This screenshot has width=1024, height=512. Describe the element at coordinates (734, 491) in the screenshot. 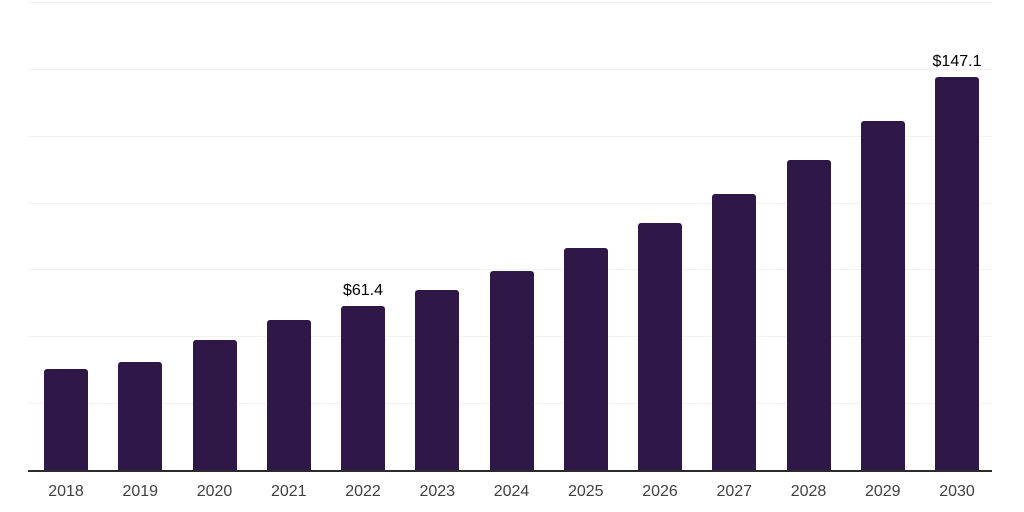

I see `x-tick-2027: 2027` at that location.